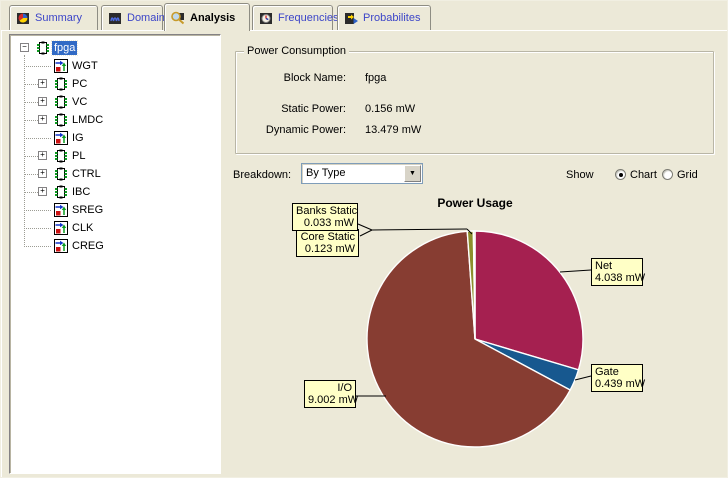 The width and height of the screenshot is (728, 478). I want to click on tree-item-label: PL, so click(79, 156).